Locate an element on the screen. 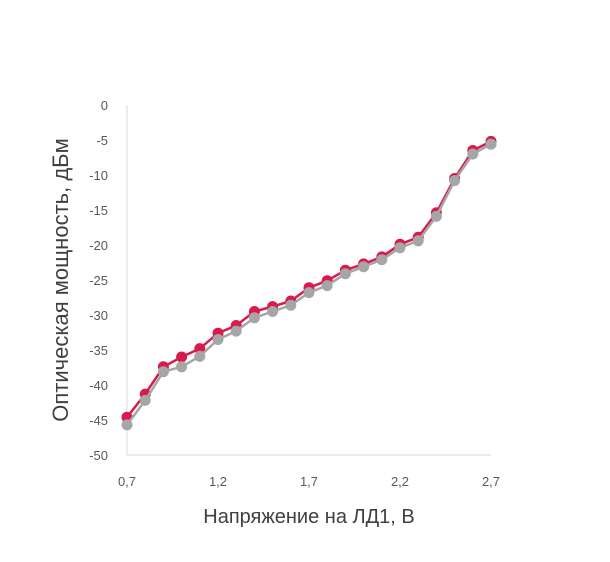 This screenshot has width=610, height=562. y-tick-label: -40 is located at coordinates (98, 385).